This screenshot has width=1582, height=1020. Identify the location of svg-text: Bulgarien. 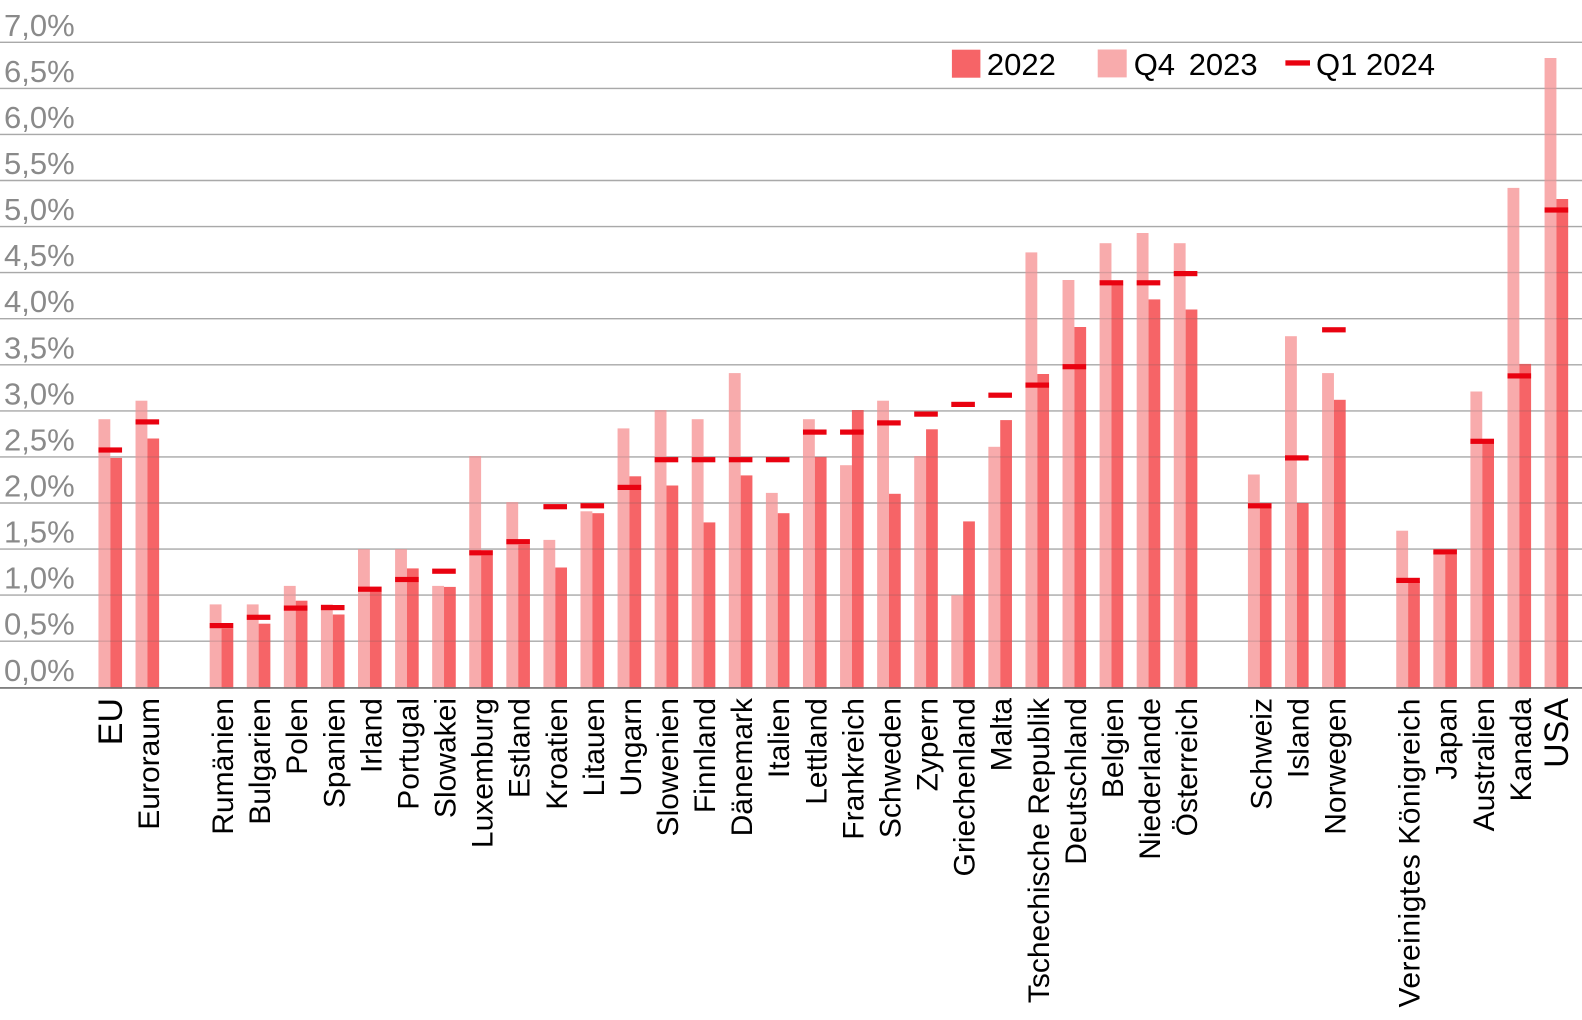
(260, 761).